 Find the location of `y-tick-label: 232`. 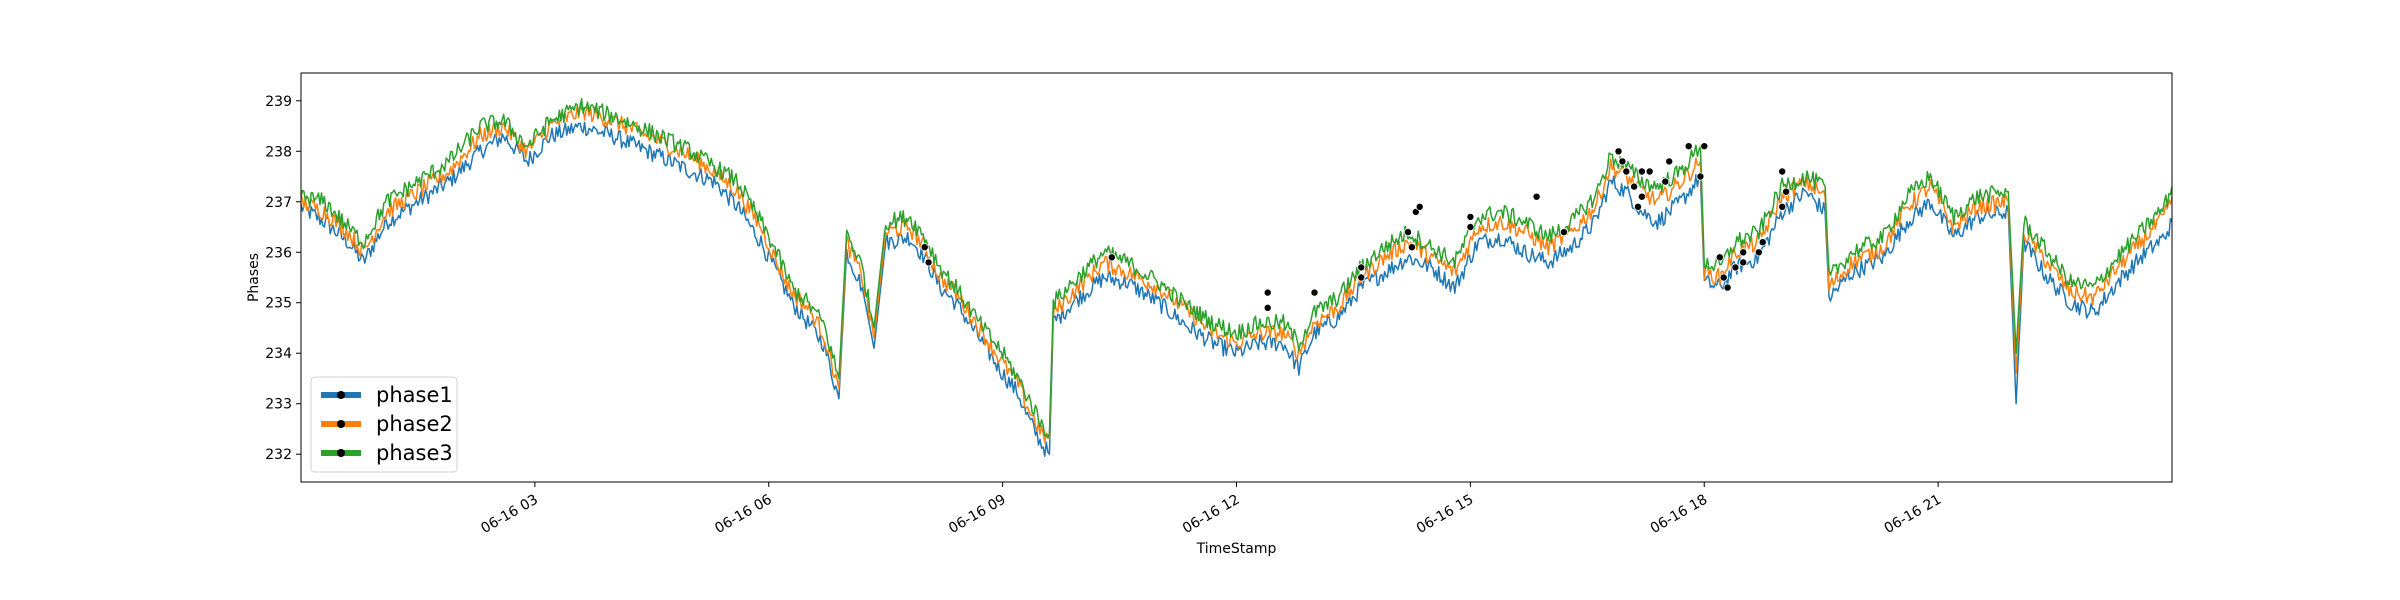

y-tick-label: 232 is located at coordinates (278, 455).